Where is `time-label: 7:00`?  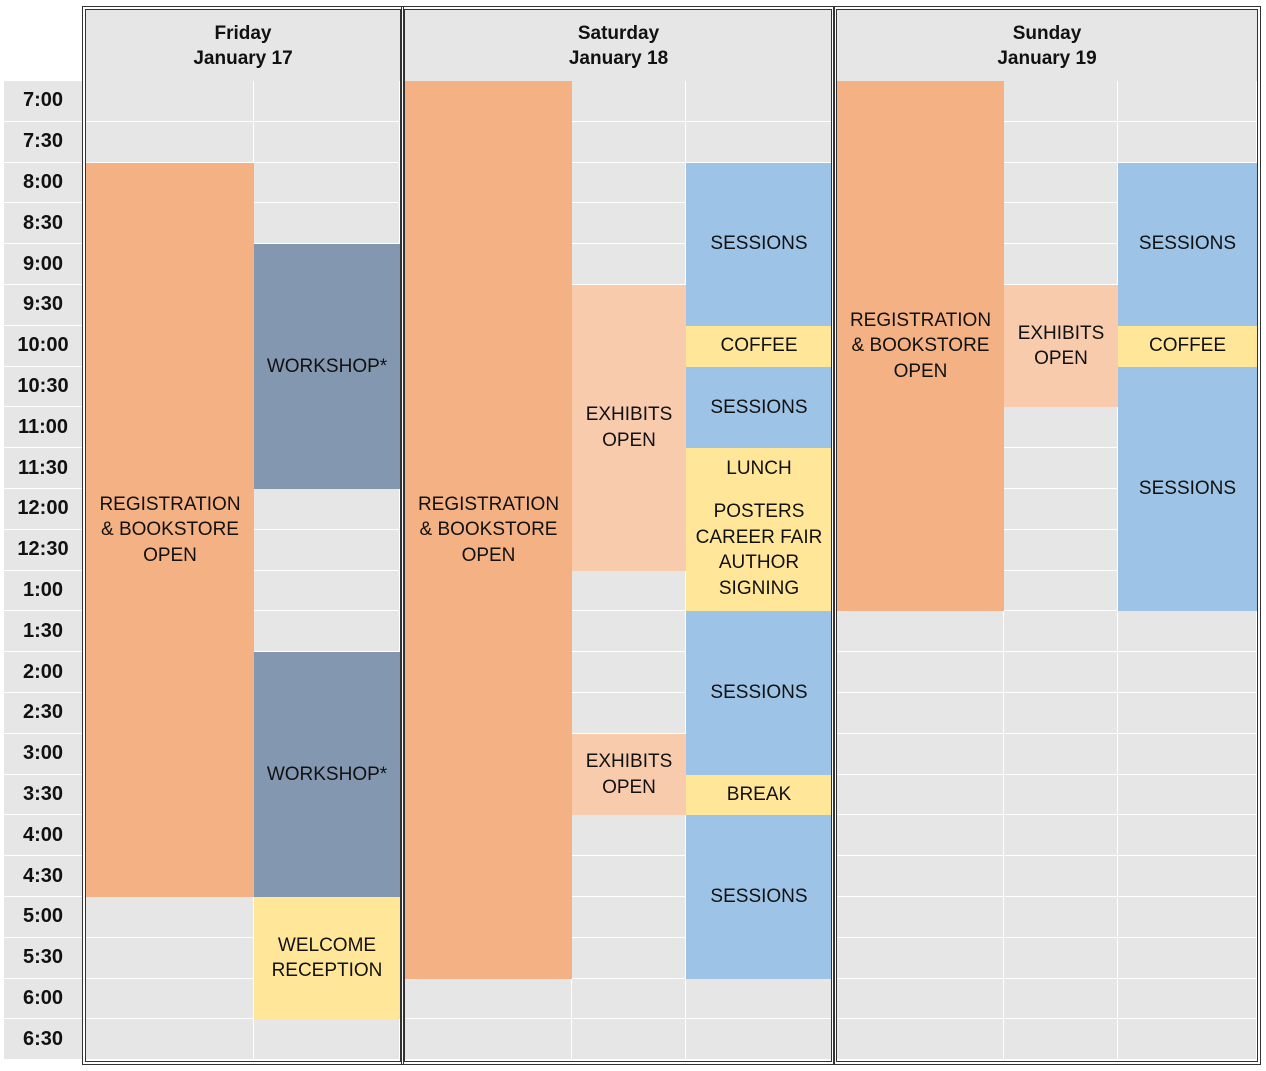 time-label: 7:00 is located at coordinates (43, 101).